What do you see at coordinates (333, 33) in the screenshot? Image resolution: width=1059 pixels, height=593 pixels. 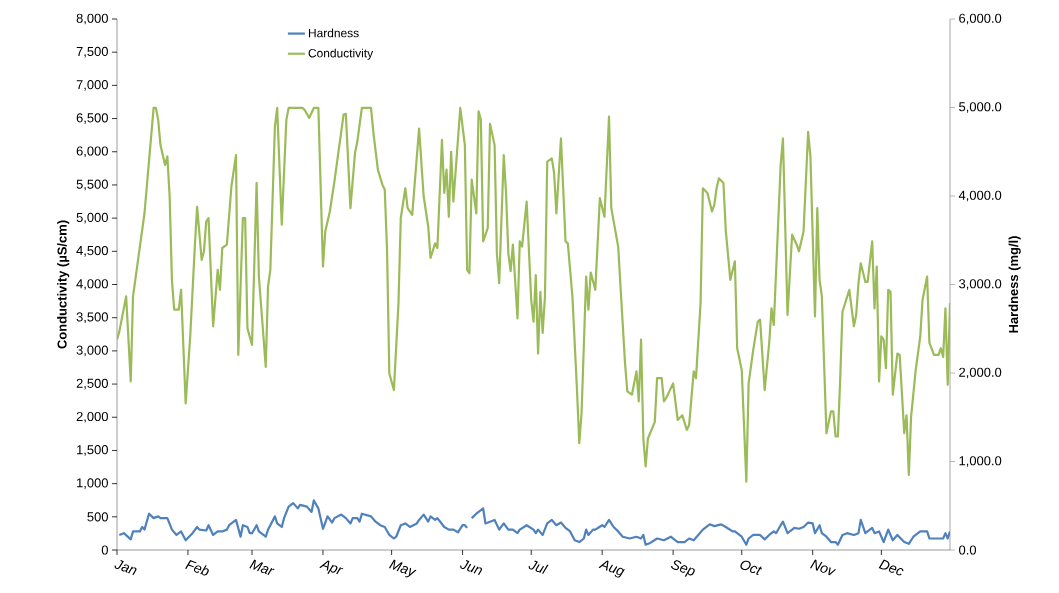 I see `legend-label: Hardness` at bounding box center [333, 33].